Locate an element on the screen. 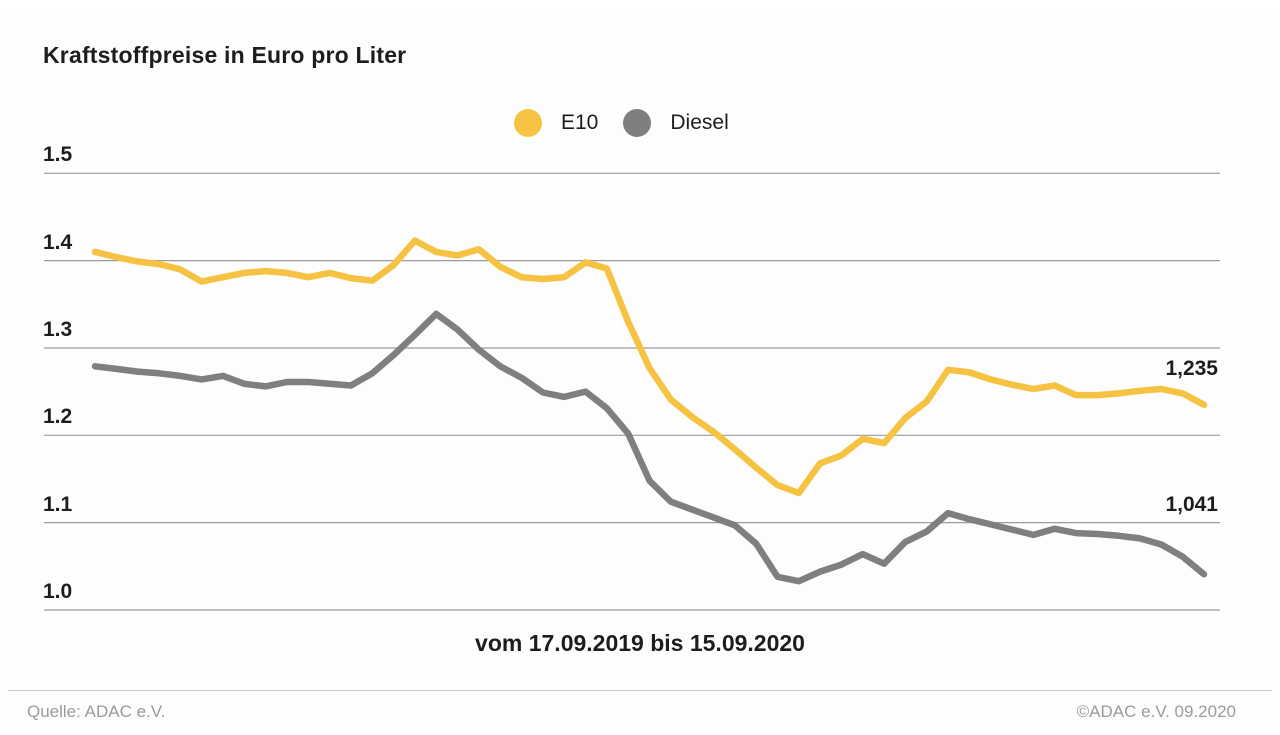 The width and height of the screenshot is (1280, 735). ytick-1-2: 1.2 is located at coordinates (58, 417).